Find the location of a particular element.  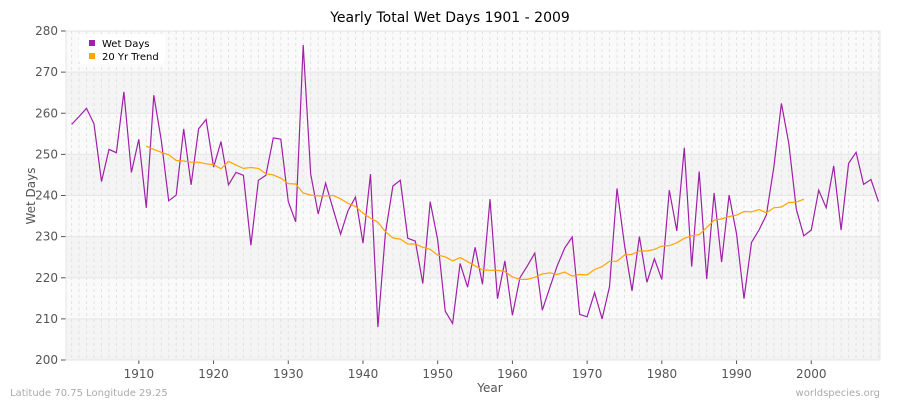

y-tick-label: 210 is located at coordinates (46, 319).